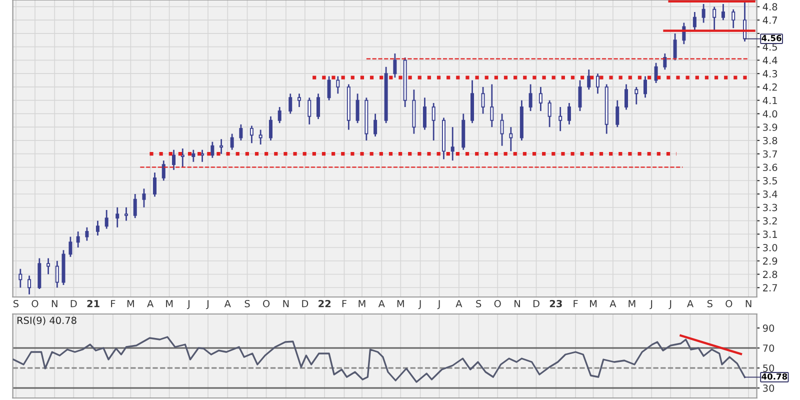 This screenshot has width=800, height=400. What do you see at coordinates (46, 321) in the screenshot?
I see `chart-title: RSI(9) 40.78` at bounding box center [46, 321].